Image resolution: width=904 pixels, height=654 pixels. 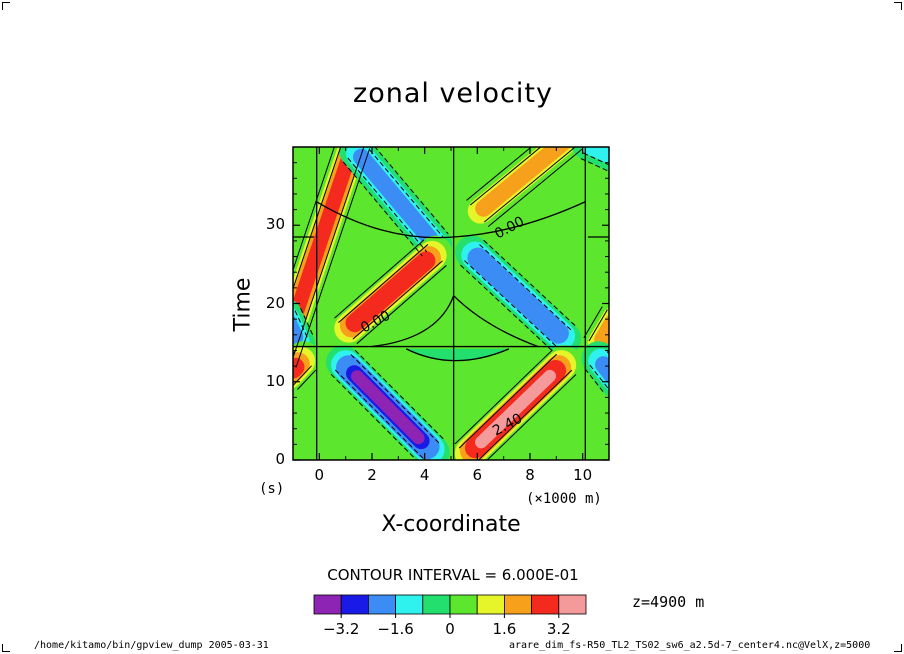 I want to click on x-axis-label: X-coordinate, so click(x=451, y=524).